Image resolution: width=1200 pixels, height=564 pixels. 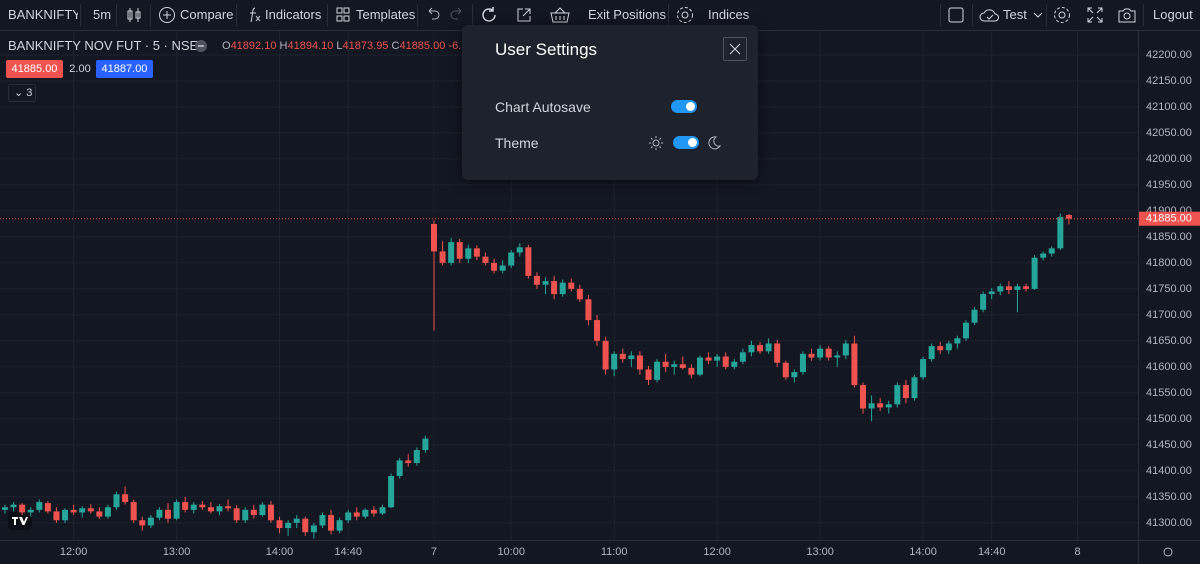 I want to click on settings-icon, so click(x=685, y=15).